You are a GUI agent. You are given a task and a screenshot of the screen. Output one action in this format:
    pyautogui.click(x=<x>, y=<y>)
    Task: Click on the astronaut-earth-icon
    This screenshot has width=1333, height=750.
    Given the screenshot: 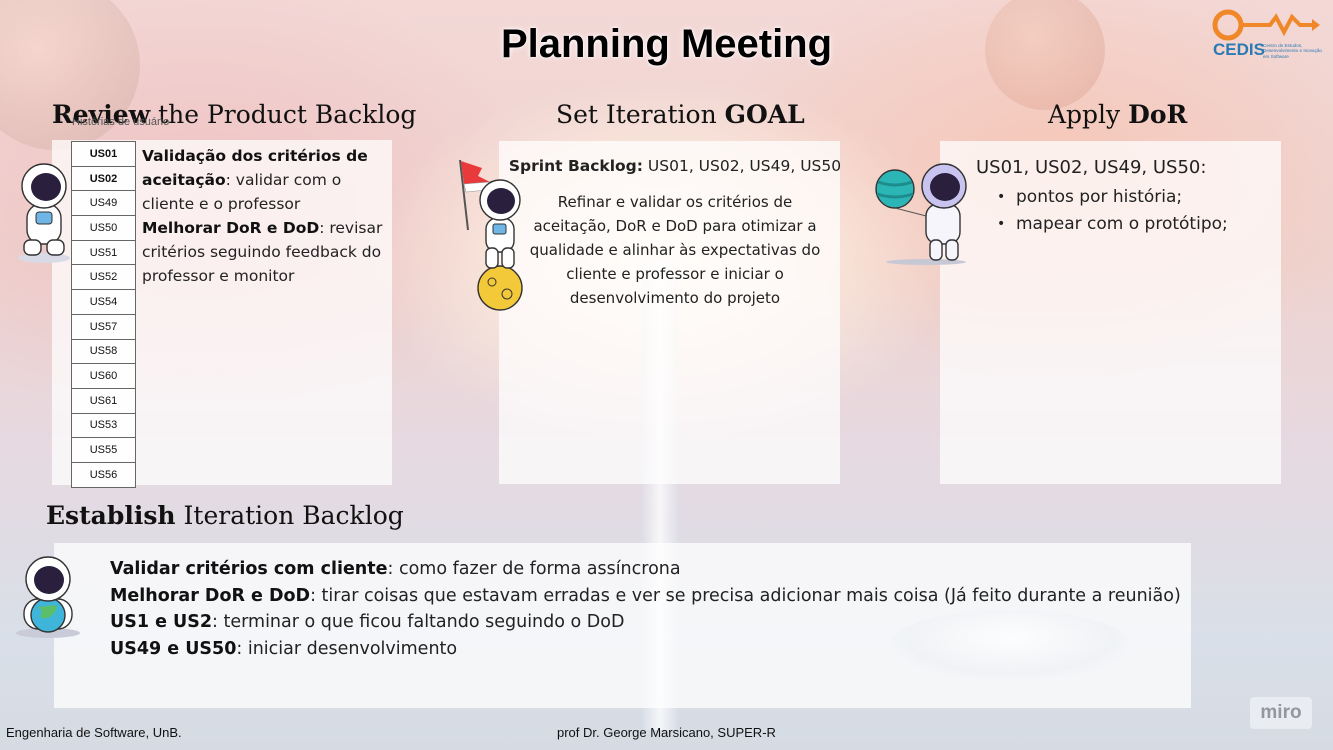 What is the action you would take?
    pyautogui.click(x=48, y=597)
    